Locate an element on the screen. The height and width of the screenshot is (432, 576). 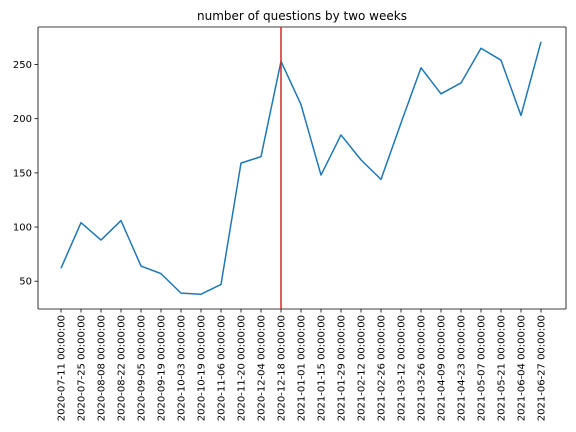
y-tick-label: 50 is located at coordinates (25, 282).